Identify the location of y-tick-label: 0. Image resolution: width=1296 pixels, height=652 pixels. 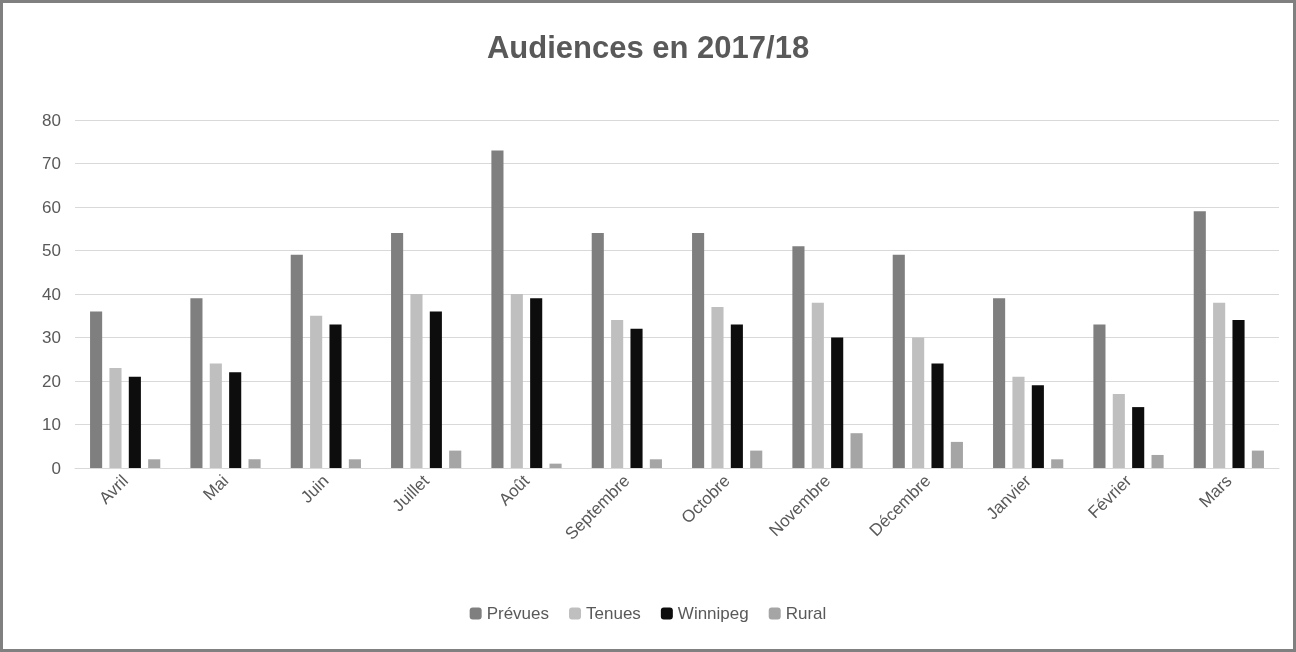
(56, 468).